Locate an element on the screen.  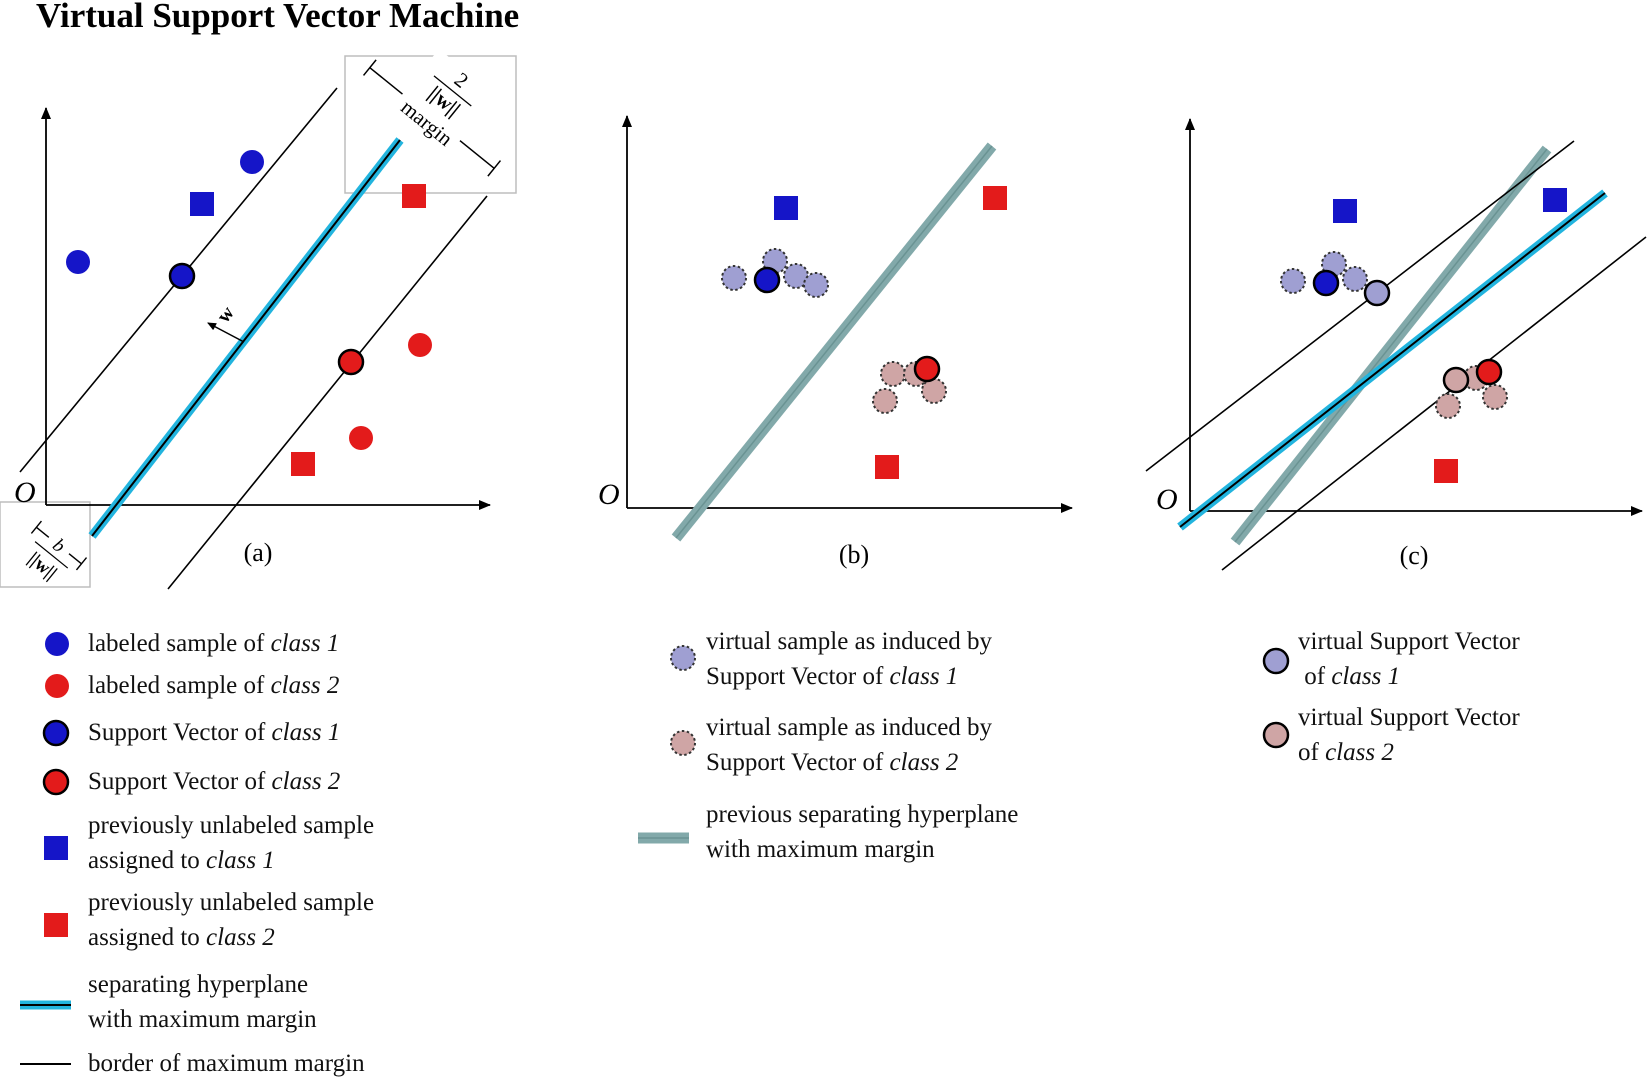
legend-unlabeled-class2-marker is located at coordinates (56, 925).